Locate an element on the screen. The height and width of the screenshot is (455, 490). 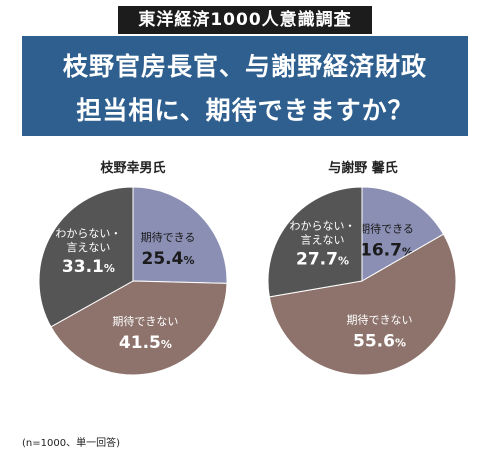
slice-label-expect-1: 期待できる is located at coordinates (386, 229).